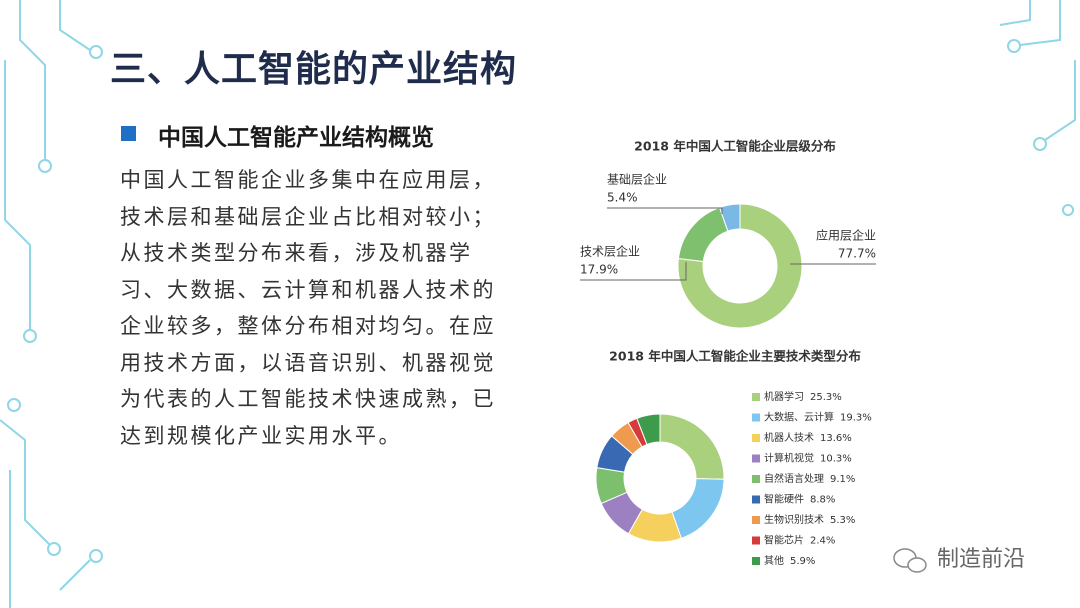 The height and width of the screenshot is (608, 1080). I want to click on legend-name: 大数据、云计算, so click(799, 417).